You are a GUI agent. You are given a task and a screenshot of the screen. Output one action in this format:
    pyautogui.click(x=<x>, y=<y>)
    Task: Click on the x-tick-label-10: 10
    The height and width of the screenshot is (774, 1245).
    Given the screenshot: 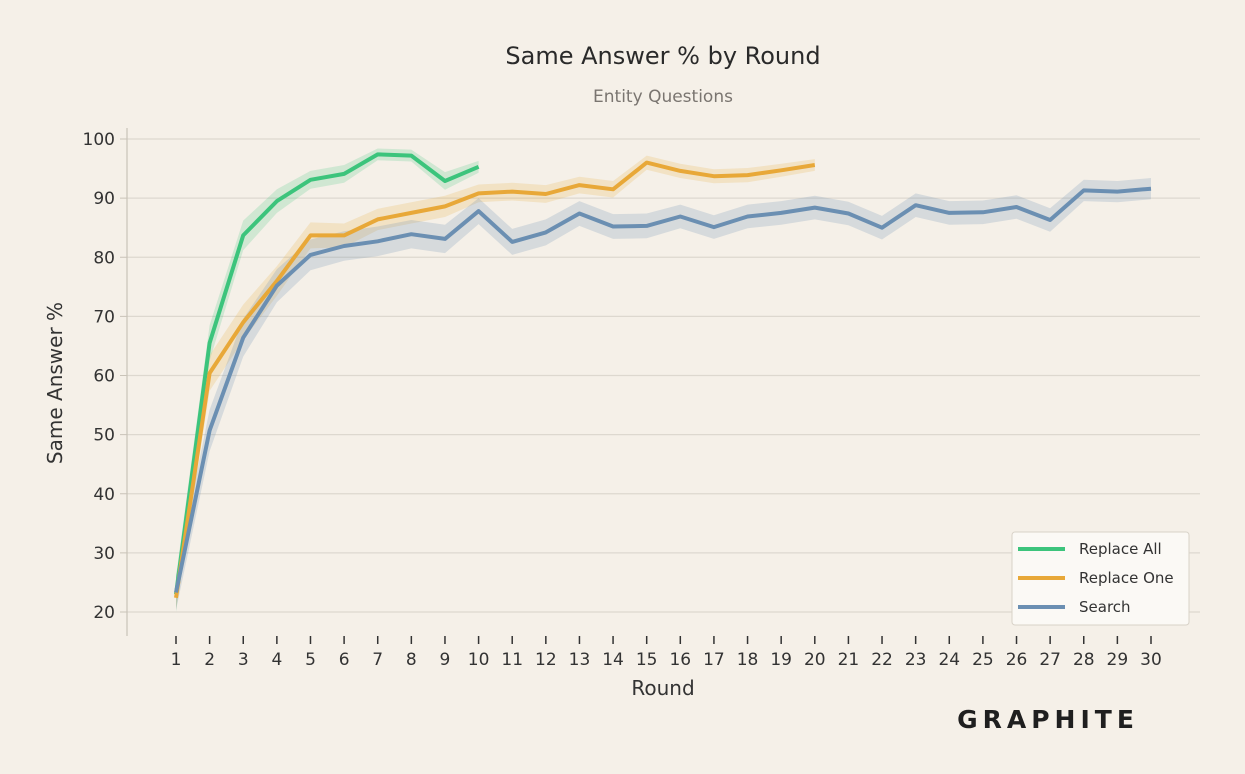 What is the action you would take?
    pyautogui.click(x=479, y=660)
    